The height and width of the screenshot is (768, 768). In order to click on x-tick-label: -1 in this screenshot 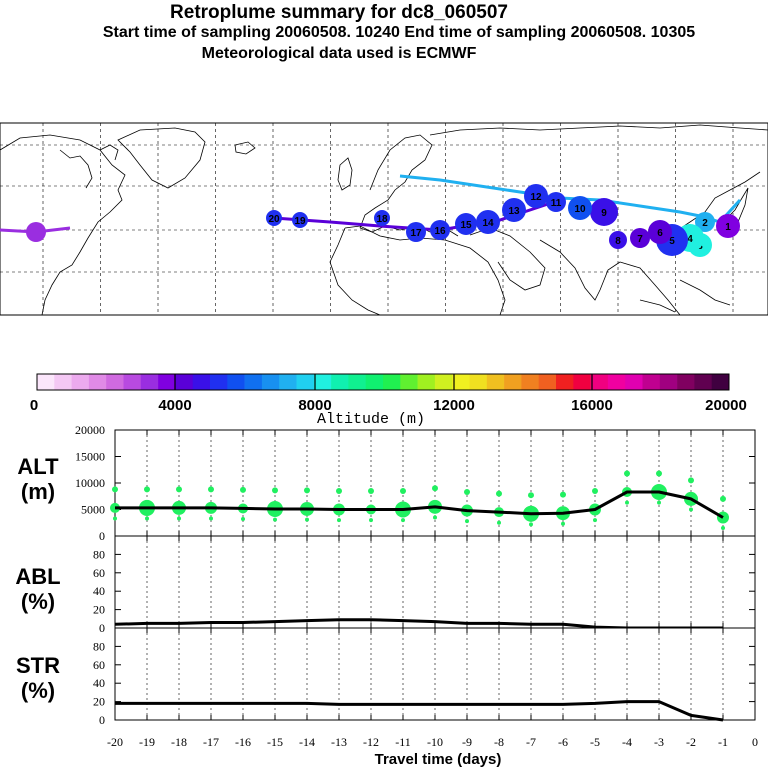, I will do `click(723, 742)`.